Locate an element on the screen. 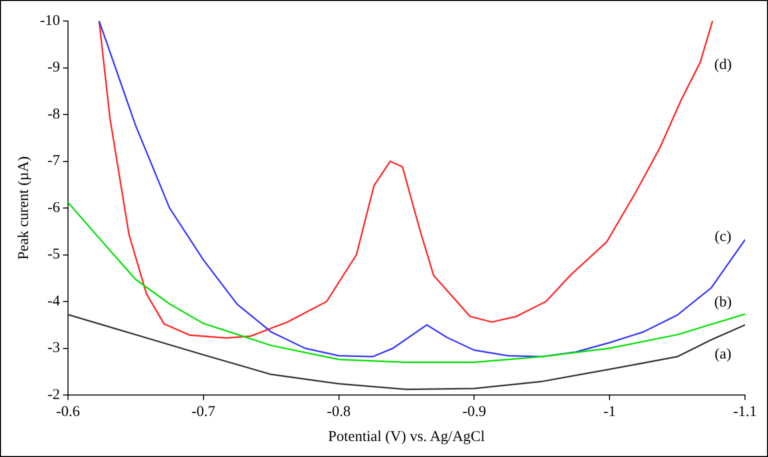 This screenshot has height=457, width=768. x-tick-label: -1 is located at coordinates (609, 412).